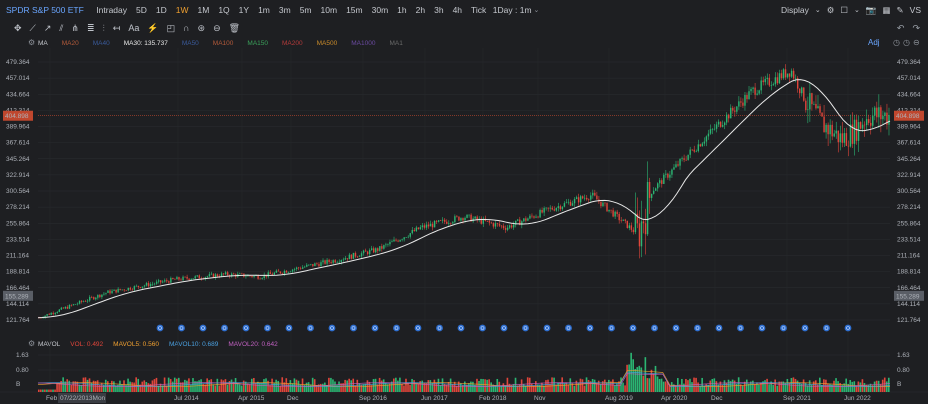 Image resolution: width=928 pixels, height=404 pixels. What do you see at coordinates (900, 9) in the screenshot?
I see `pen-icon: ✎` at bounding box center [900, 9].